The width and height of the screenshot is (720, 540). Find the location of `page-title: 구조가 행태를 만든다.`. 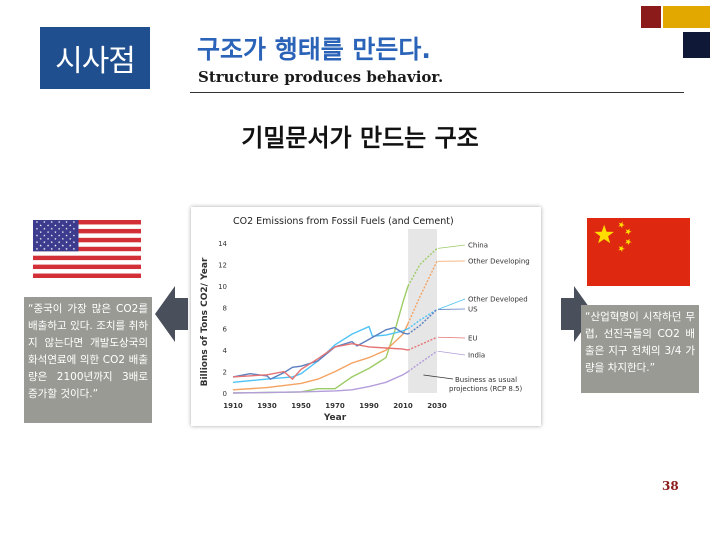

page-title: 구조가 행태를 만든다. is located at coordinates (314, 49).